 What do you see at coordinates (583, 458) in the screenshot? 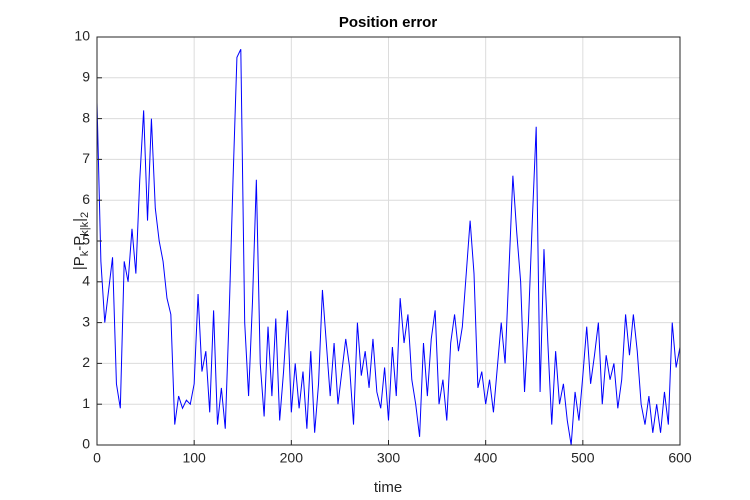
I see `x-tick-label: 500` at bounding box center [583, 458].